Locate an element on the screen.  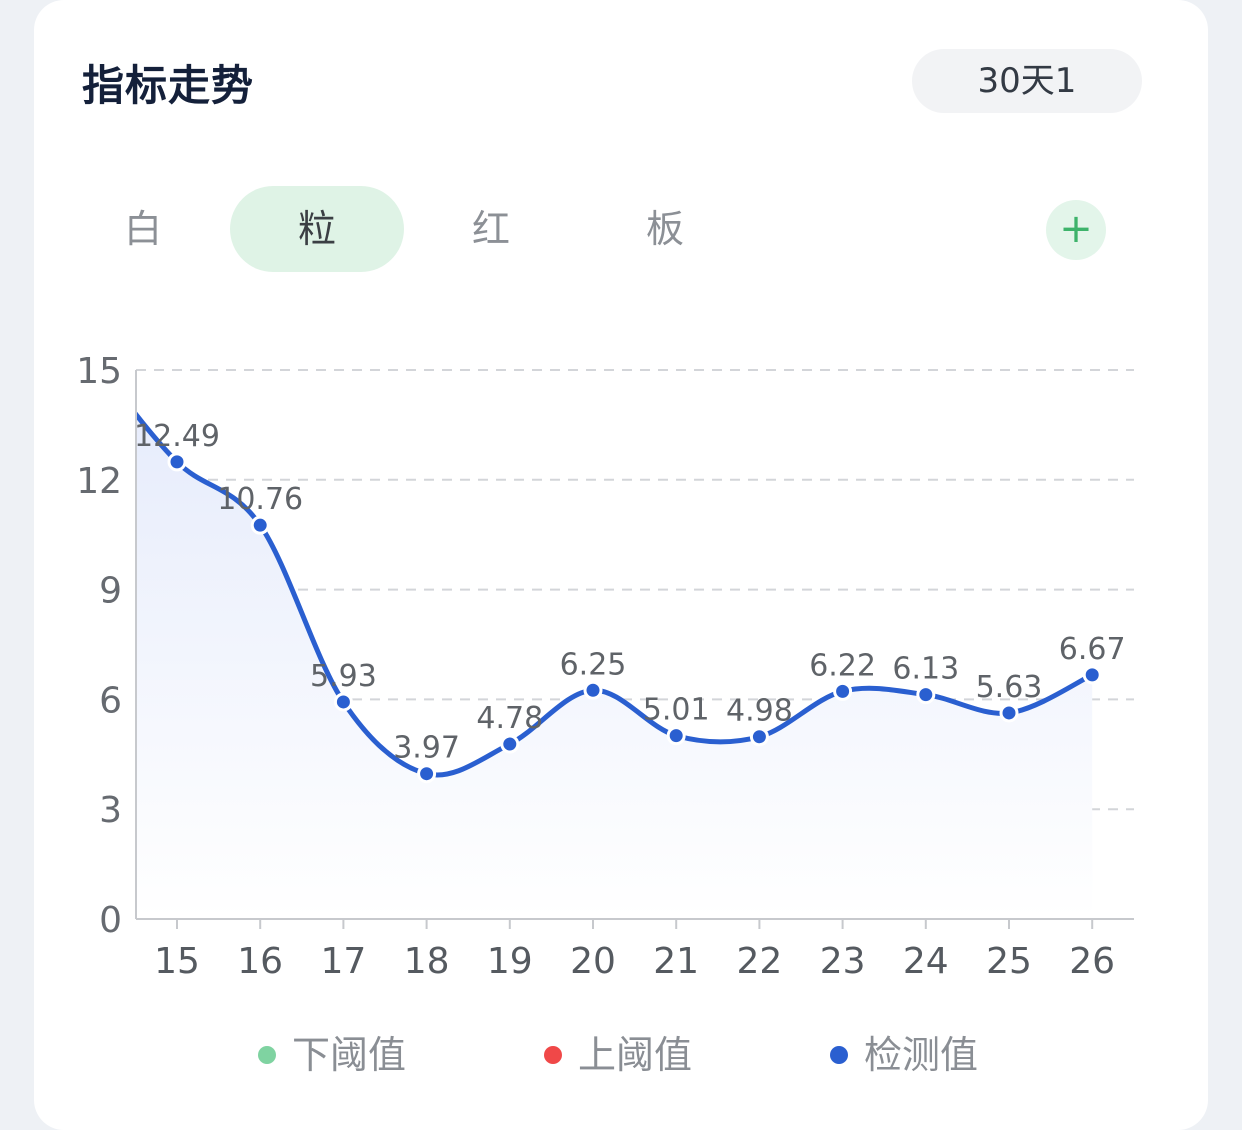
data-label-23: 6.22 is located at coordinates (842, 665).